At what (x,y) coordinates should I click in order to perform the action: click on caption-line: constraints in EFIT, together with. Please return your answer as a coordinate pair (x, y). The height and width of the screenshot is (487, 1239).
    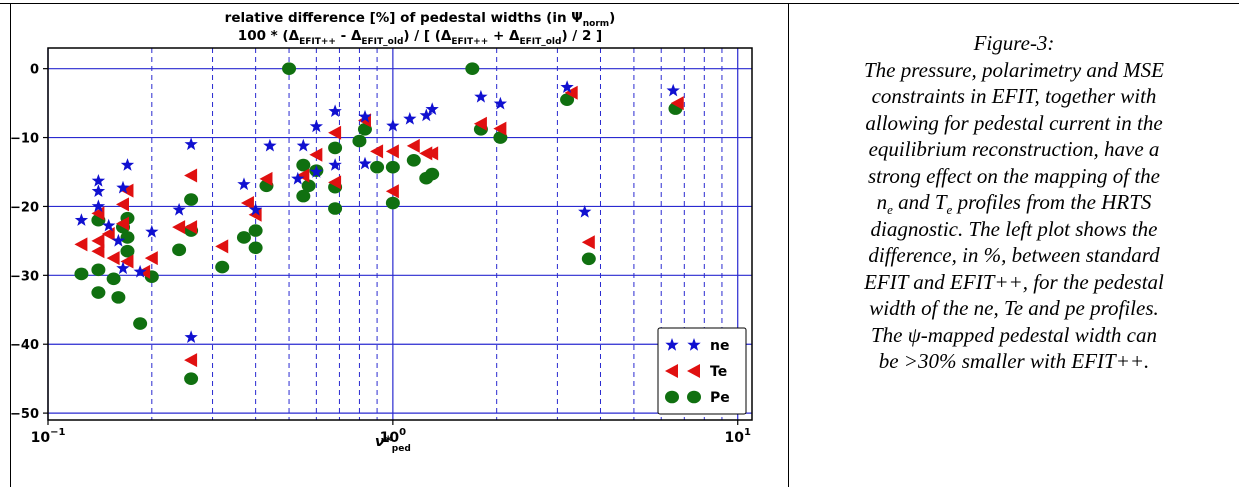
    Looking at the image, I should click on (1014, 96).